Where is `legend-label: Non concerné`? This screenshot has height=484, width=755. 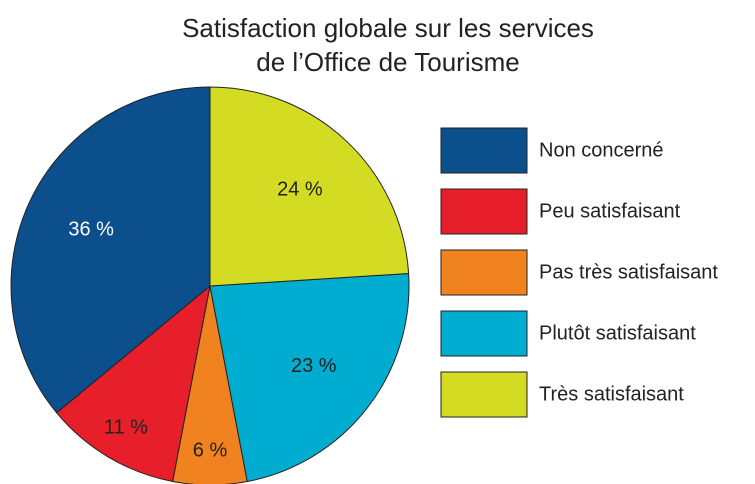
legend-label: Non concerné is located at coordinates (601, 150).